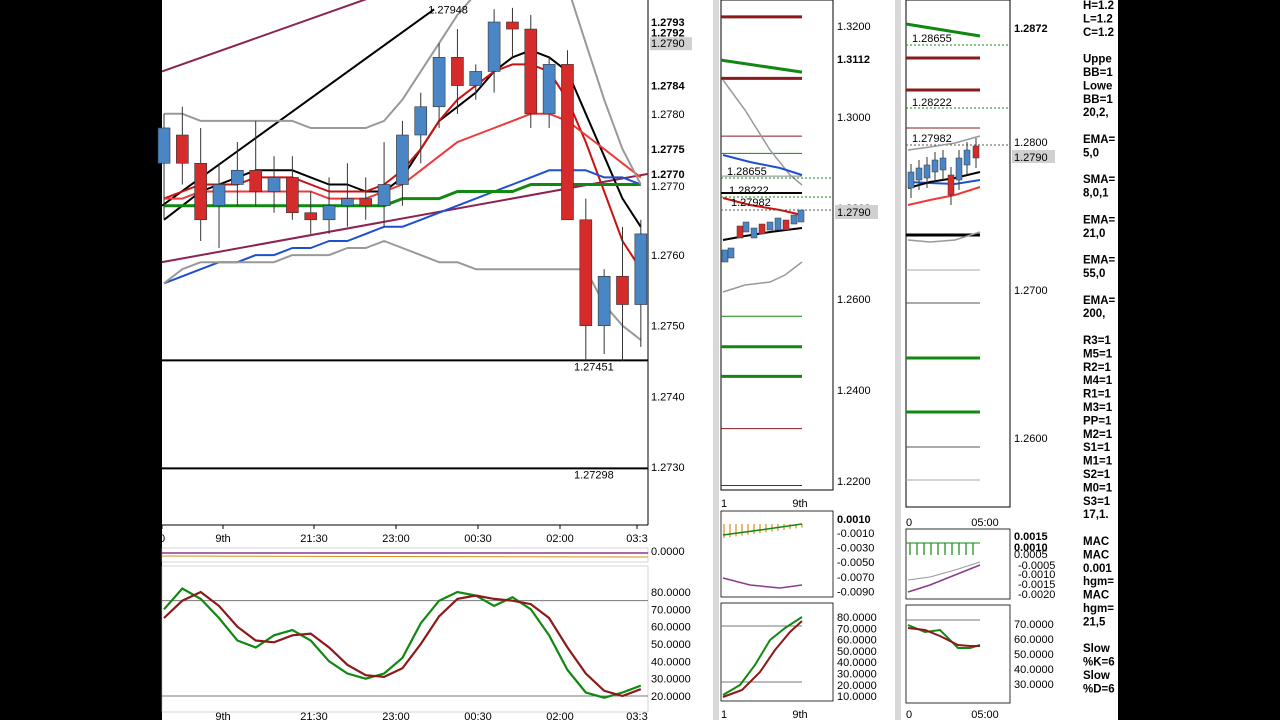 Image resolution: width=1280 pixels, height=720 pixels. Describe the element at coordinates (952, 714) in the screenshot. I see `right-stochastic-time-axis: 0 05:00` at that location.